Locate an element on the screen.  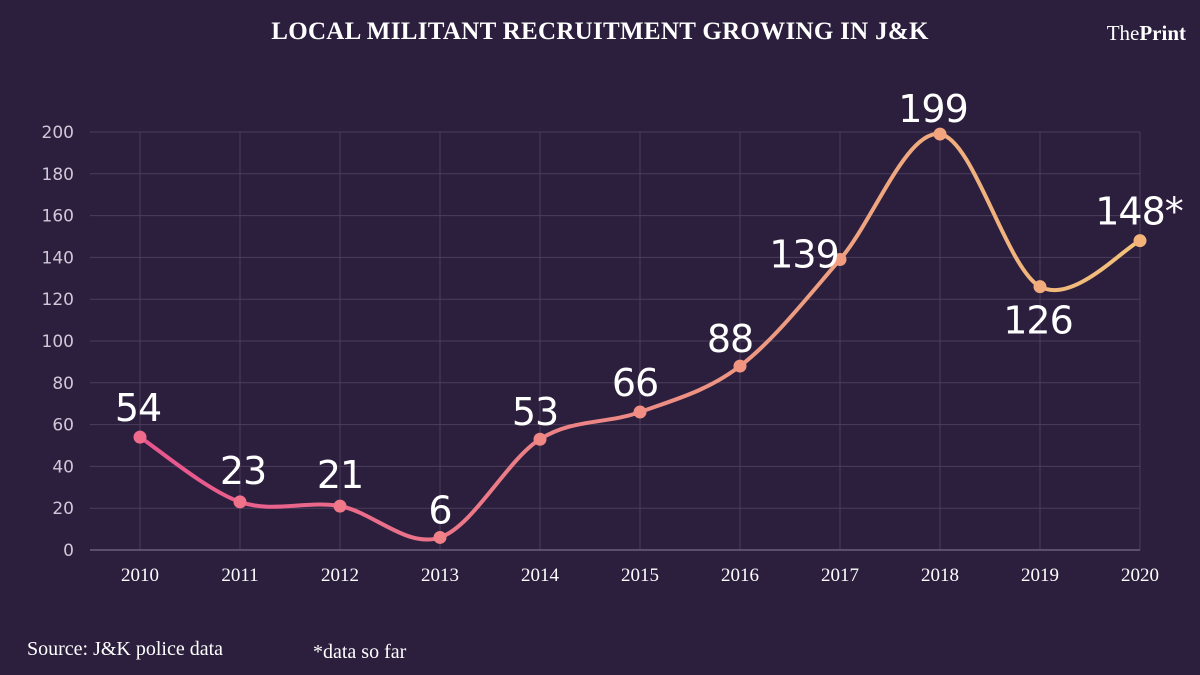
data-point-2012 is located at coordinates (340, 506).